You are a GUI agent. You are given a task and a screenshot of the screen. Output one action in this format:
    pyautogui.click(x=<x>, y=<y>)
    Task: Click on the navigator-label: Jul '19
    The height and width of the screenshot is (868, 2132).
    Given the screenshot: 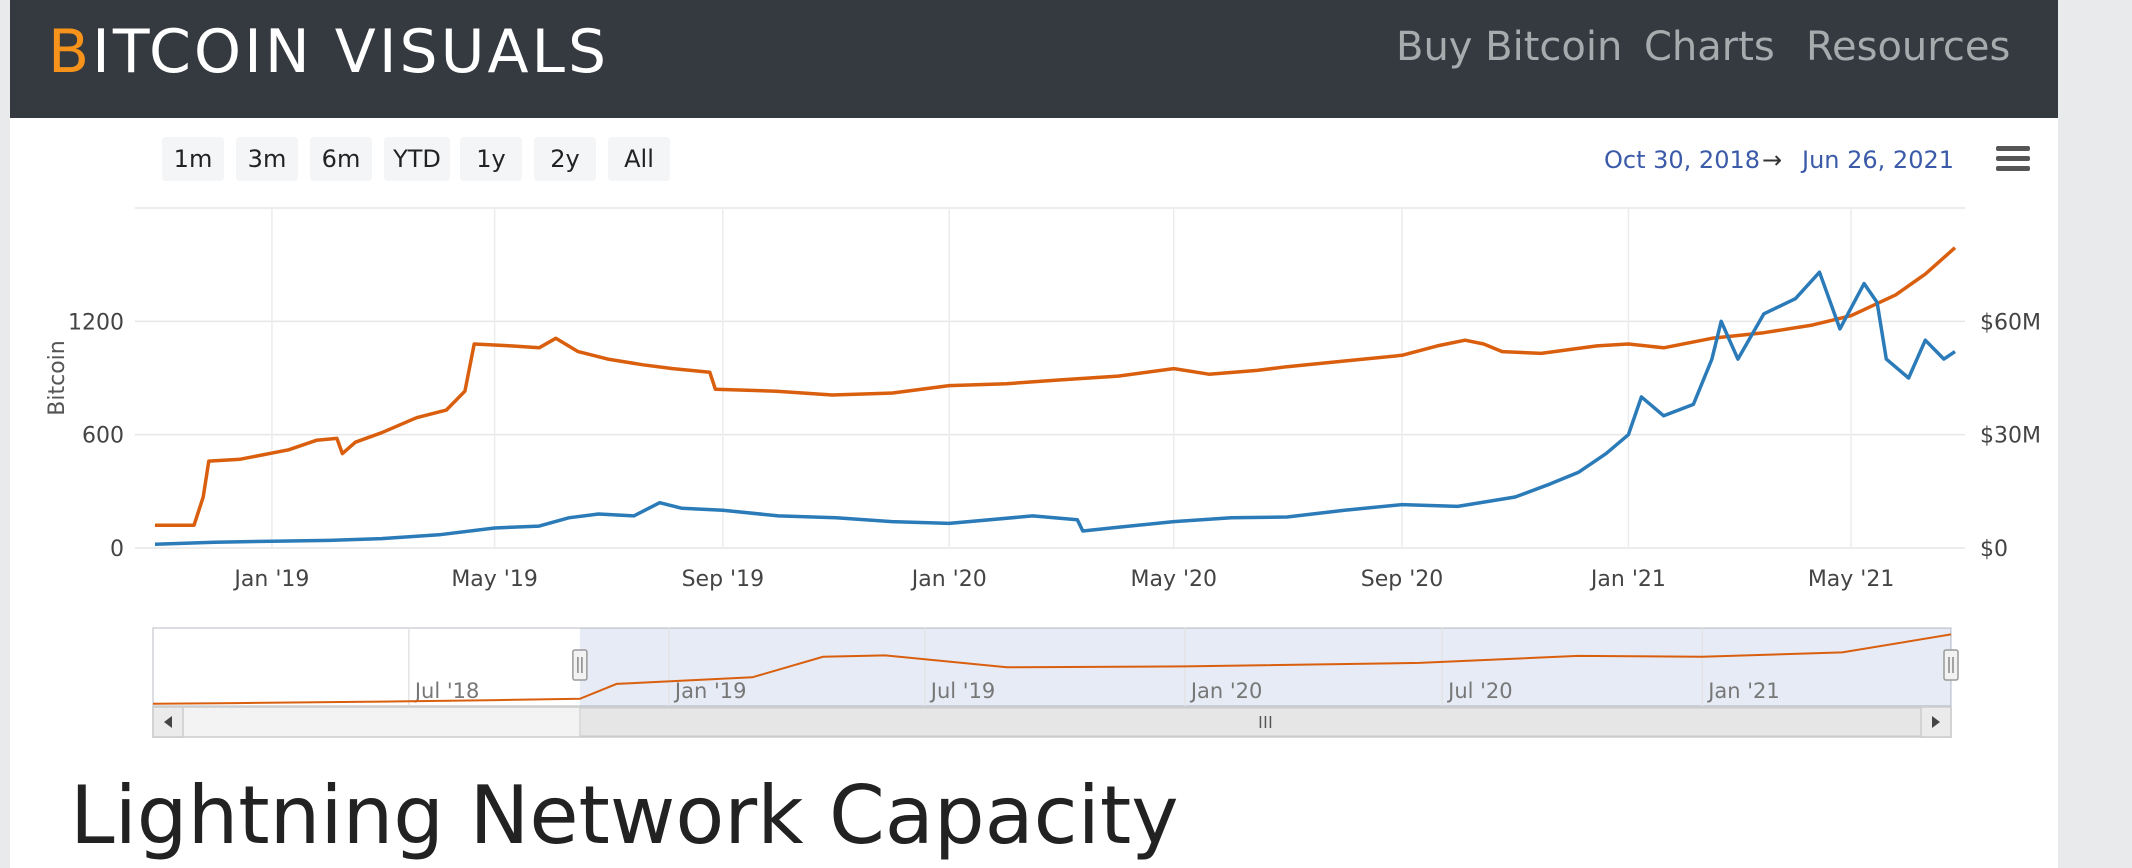 What is the action you would take?
    pyautogui.click(x=962, y=691)
    